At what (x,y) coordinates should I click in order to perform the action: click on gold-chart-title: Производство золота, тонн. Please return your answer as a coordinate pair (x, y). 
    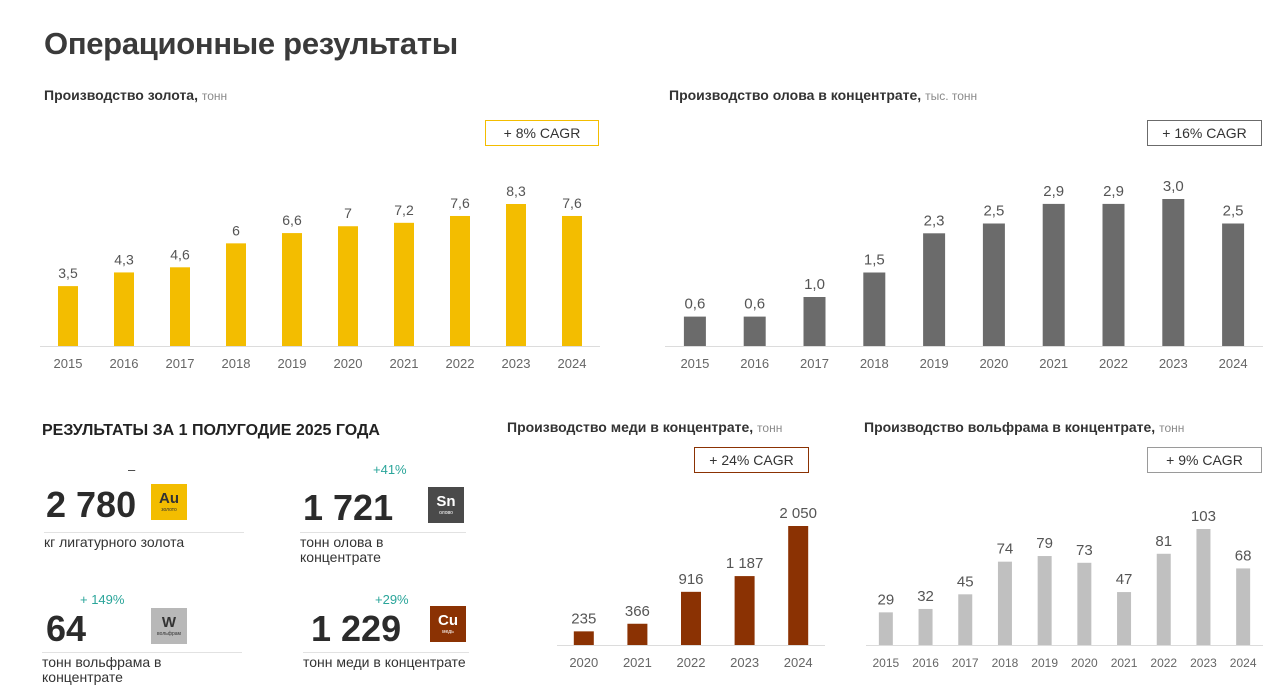
    Looking at the image, I should click on (135, 95).